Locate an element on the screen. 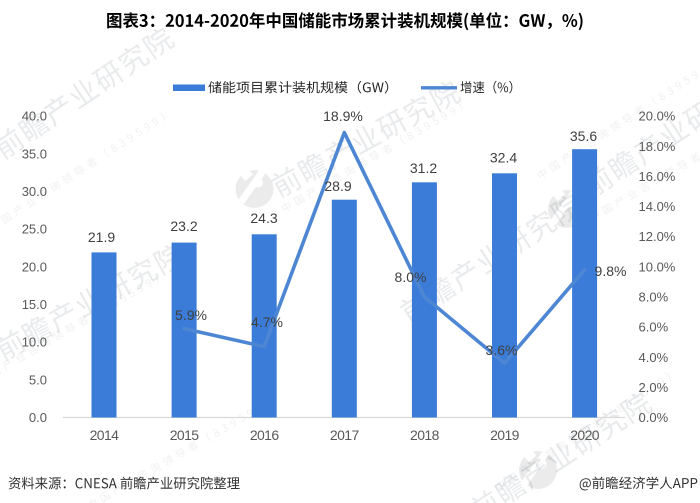 Image resolution: width=700 pixels, height=503 pixels. svg-text: 32.4 is located at coordinates (503, 158).